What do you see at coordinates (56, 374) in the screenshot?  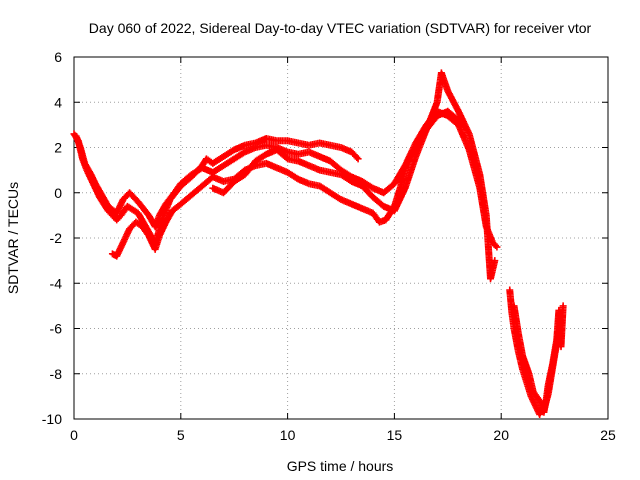 I see `y-tick-label: -8` at bounding box center [56, 374].